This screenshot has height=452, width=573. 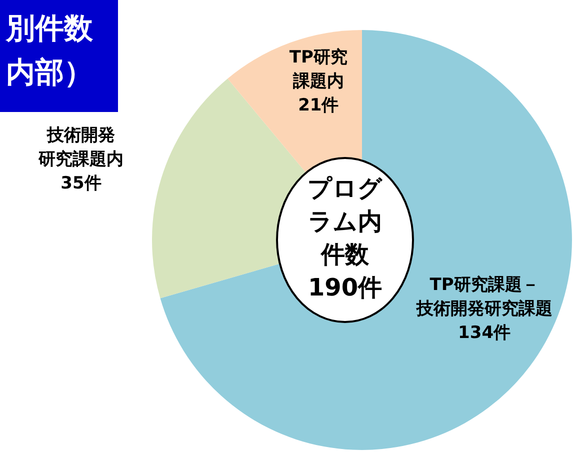 I want to click on chart-title: 別件数内部）, so click(x=59, y=56).